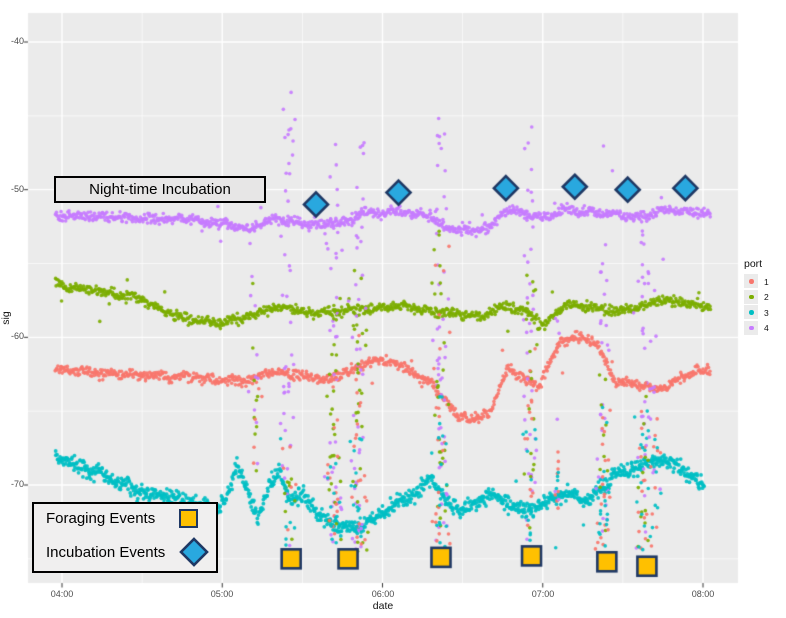  Describe the element at coordinates (17, 336) in the screenshot. I see `y-tick-label: -60` at that location.